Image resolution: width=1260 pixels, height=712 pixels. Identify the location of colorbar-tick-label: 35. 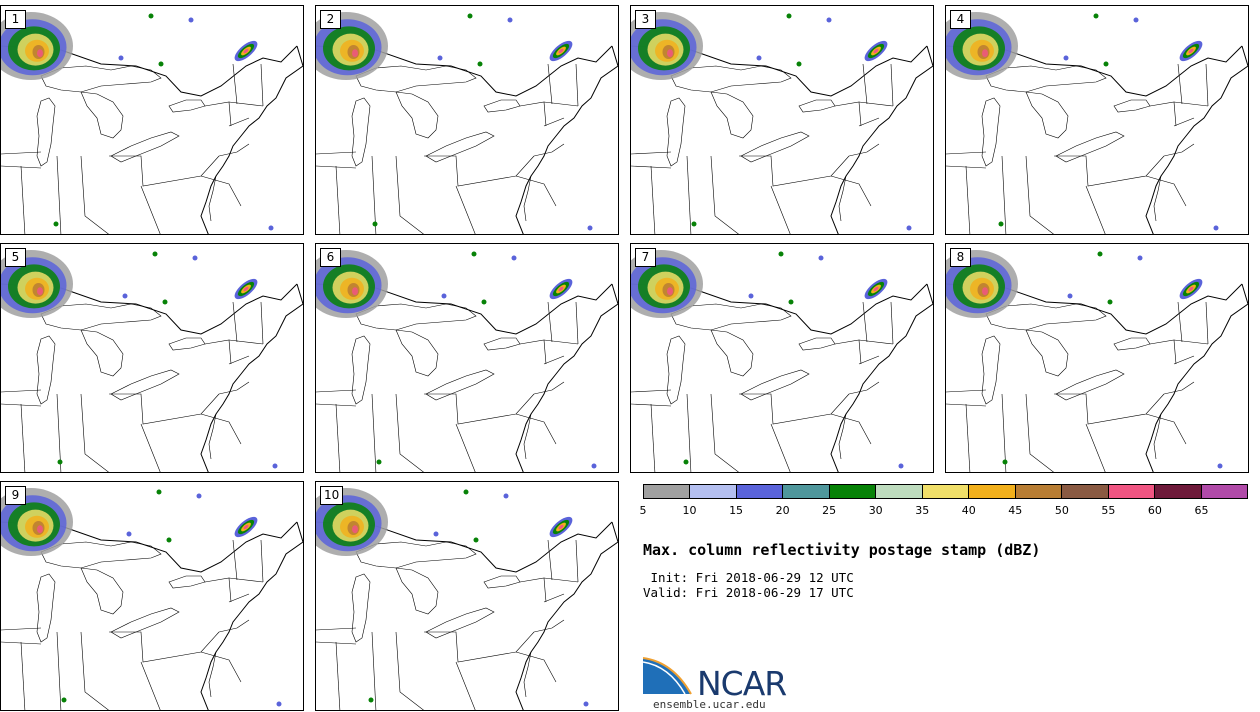
(922, 510).